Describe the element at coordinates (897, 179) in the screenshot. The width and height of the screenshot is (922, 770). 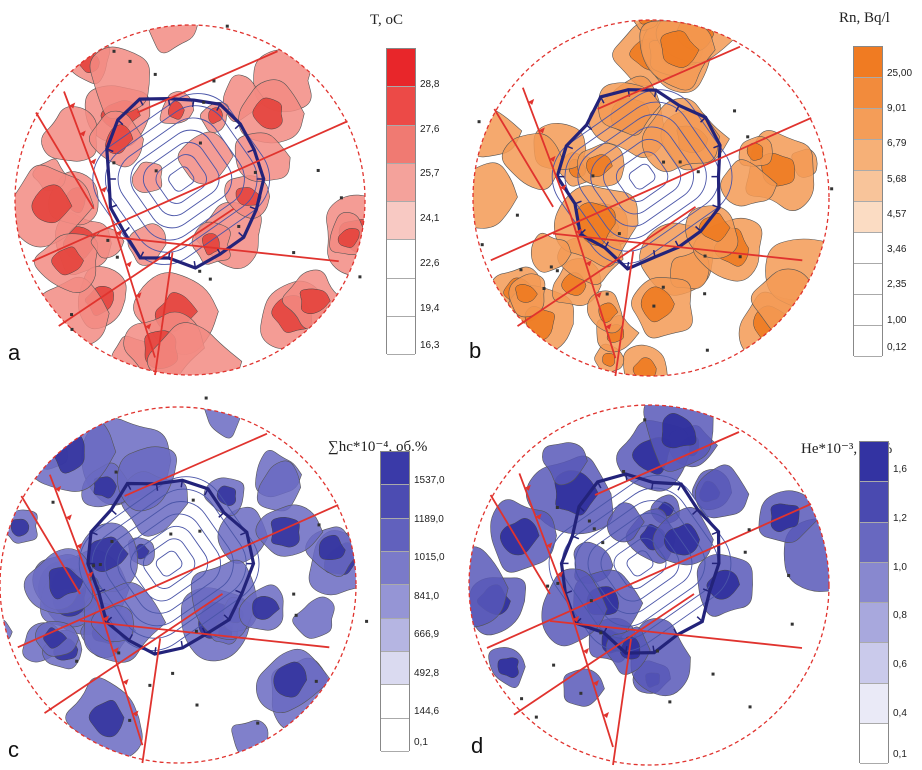
I see `legend-tick-label: 5,68` at that location.